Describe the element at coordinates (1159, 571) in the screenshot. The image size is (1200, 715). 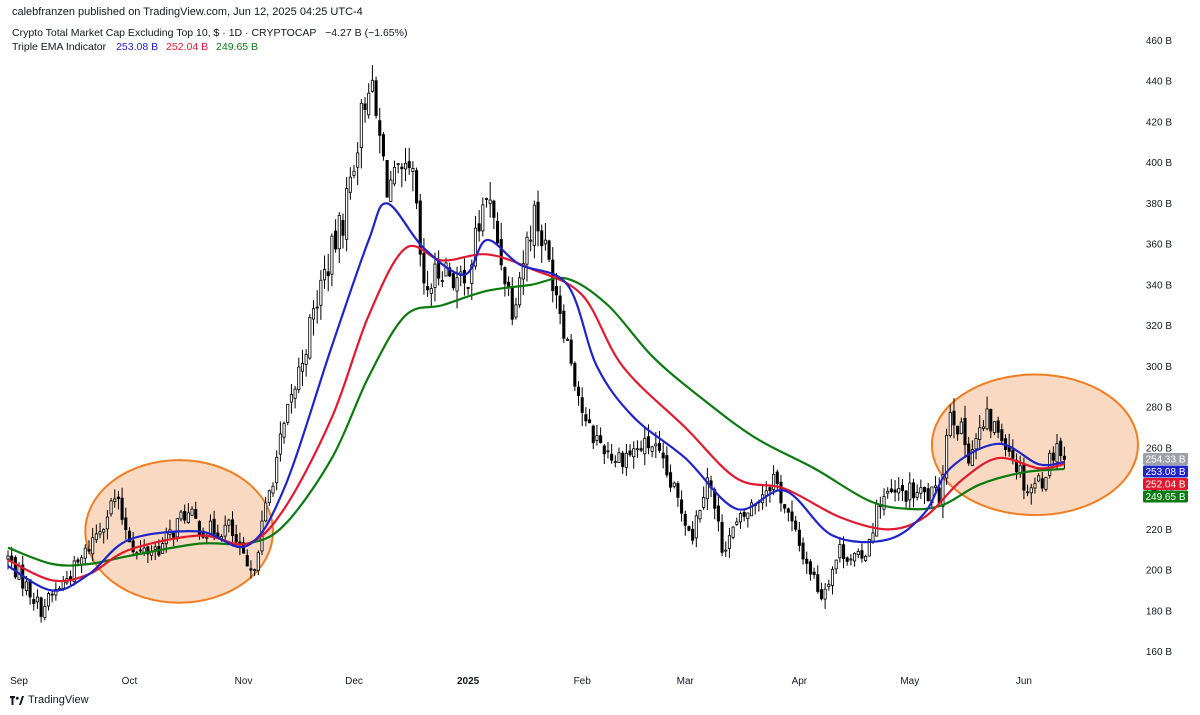
I see `y-tick-label: 200 B` at that location.